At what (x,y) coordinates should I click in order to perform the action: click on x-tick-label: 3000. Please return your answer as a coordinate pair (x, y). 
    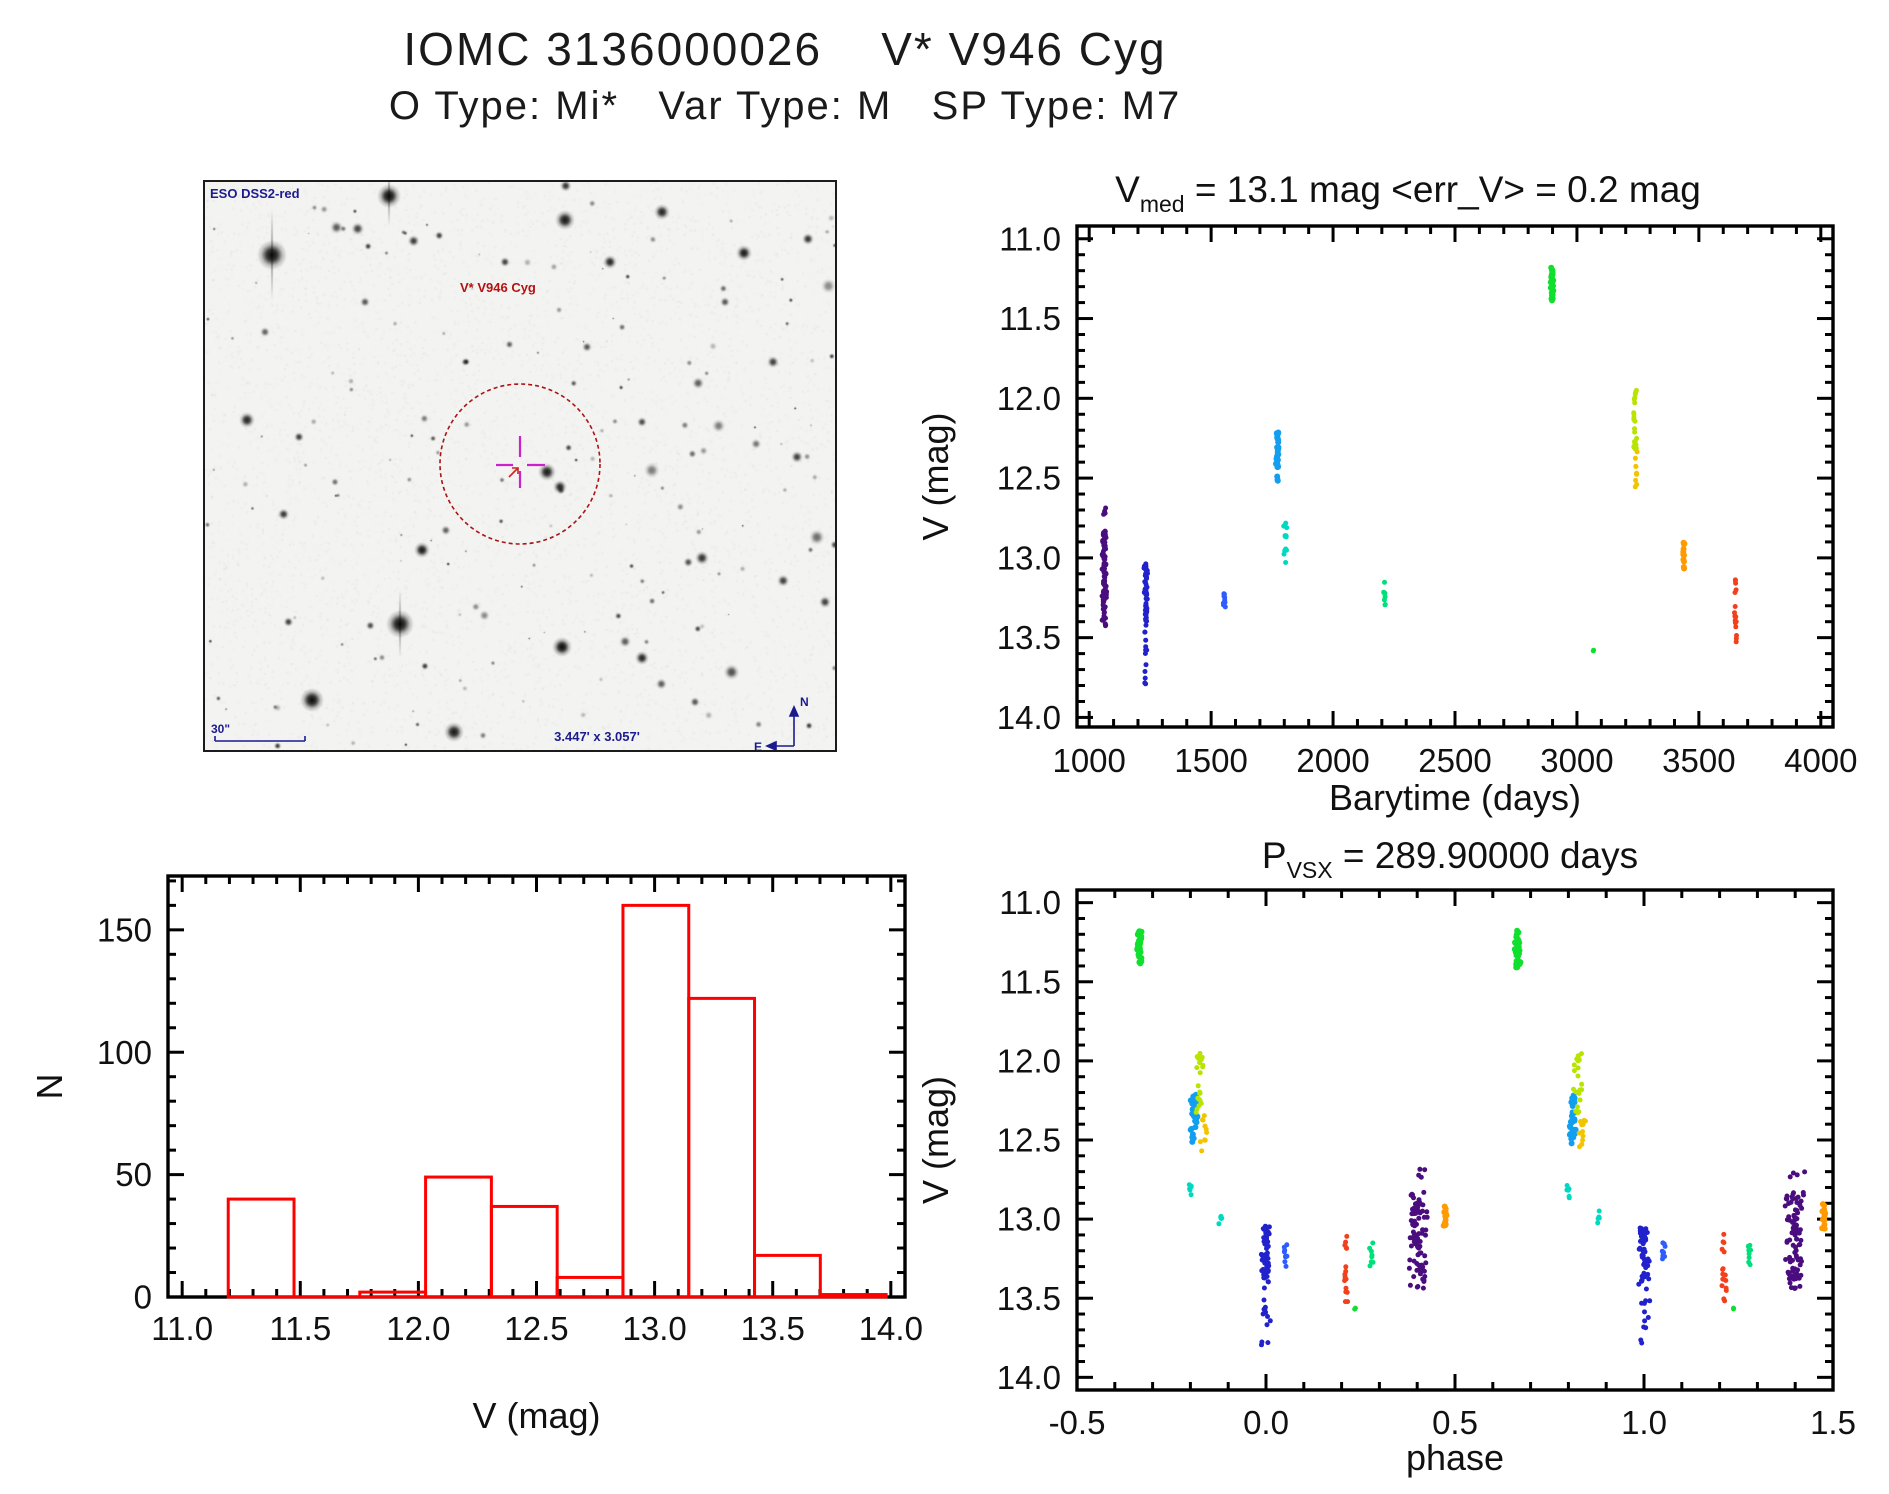
    Looking at the image, I should click on (1576, 760).